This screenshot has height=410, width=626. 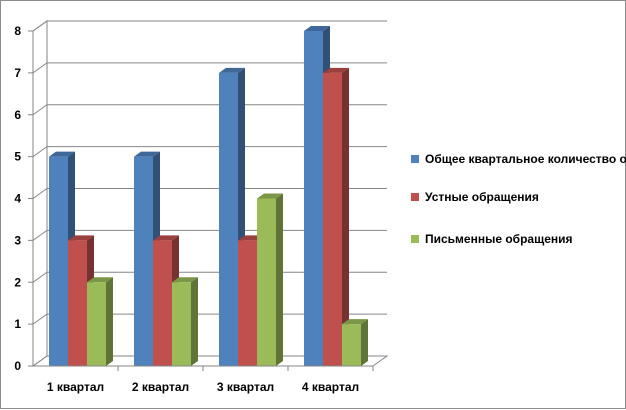 What do you see at coordinates (17, 73) in the screenshot?
I see `y-tick-label: 7` at bounding box center [17, 73].